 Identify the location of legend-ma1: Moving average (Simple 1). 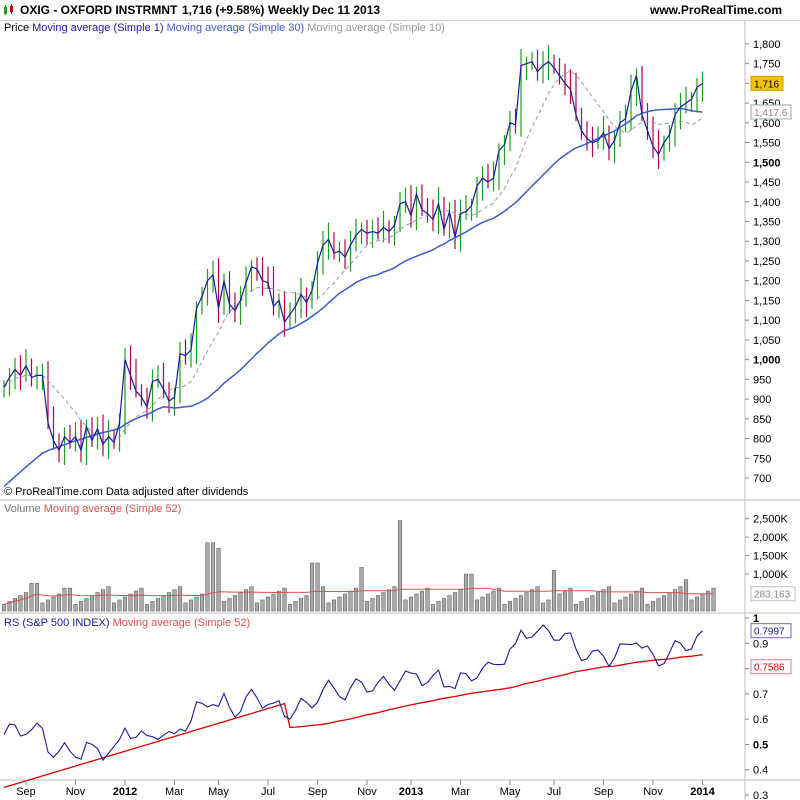
(98, 28).